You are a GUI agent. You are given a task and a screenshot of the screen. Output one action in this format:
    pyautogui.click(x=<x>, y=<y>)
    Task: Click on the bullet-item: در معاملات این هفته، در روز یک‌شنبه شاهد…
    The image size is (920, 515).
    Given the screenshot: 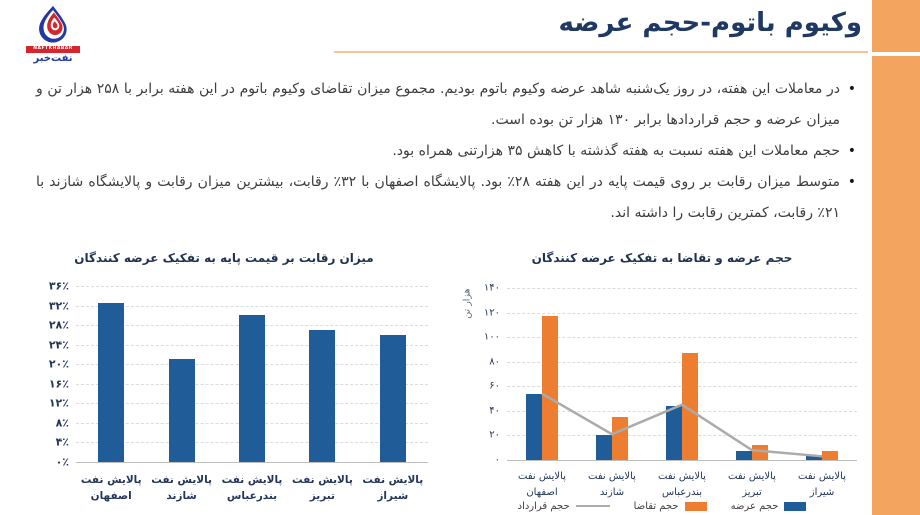 What is the action you would take?
    pyautogui.click(x=447, y=105)
    